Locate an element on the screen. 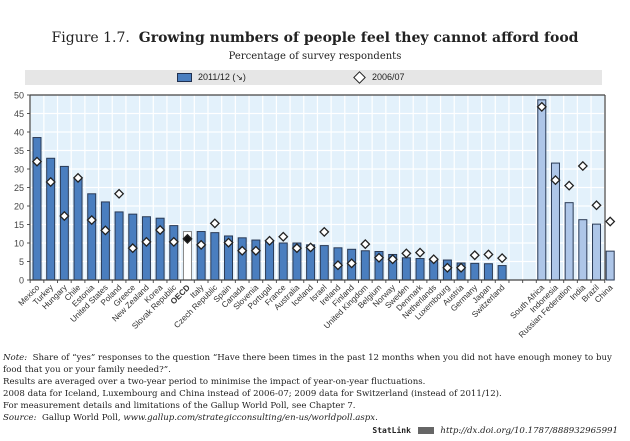 The width and height of the screenshot is (630, 441). diamond-luxembourg is located at coordinates (447, 267).